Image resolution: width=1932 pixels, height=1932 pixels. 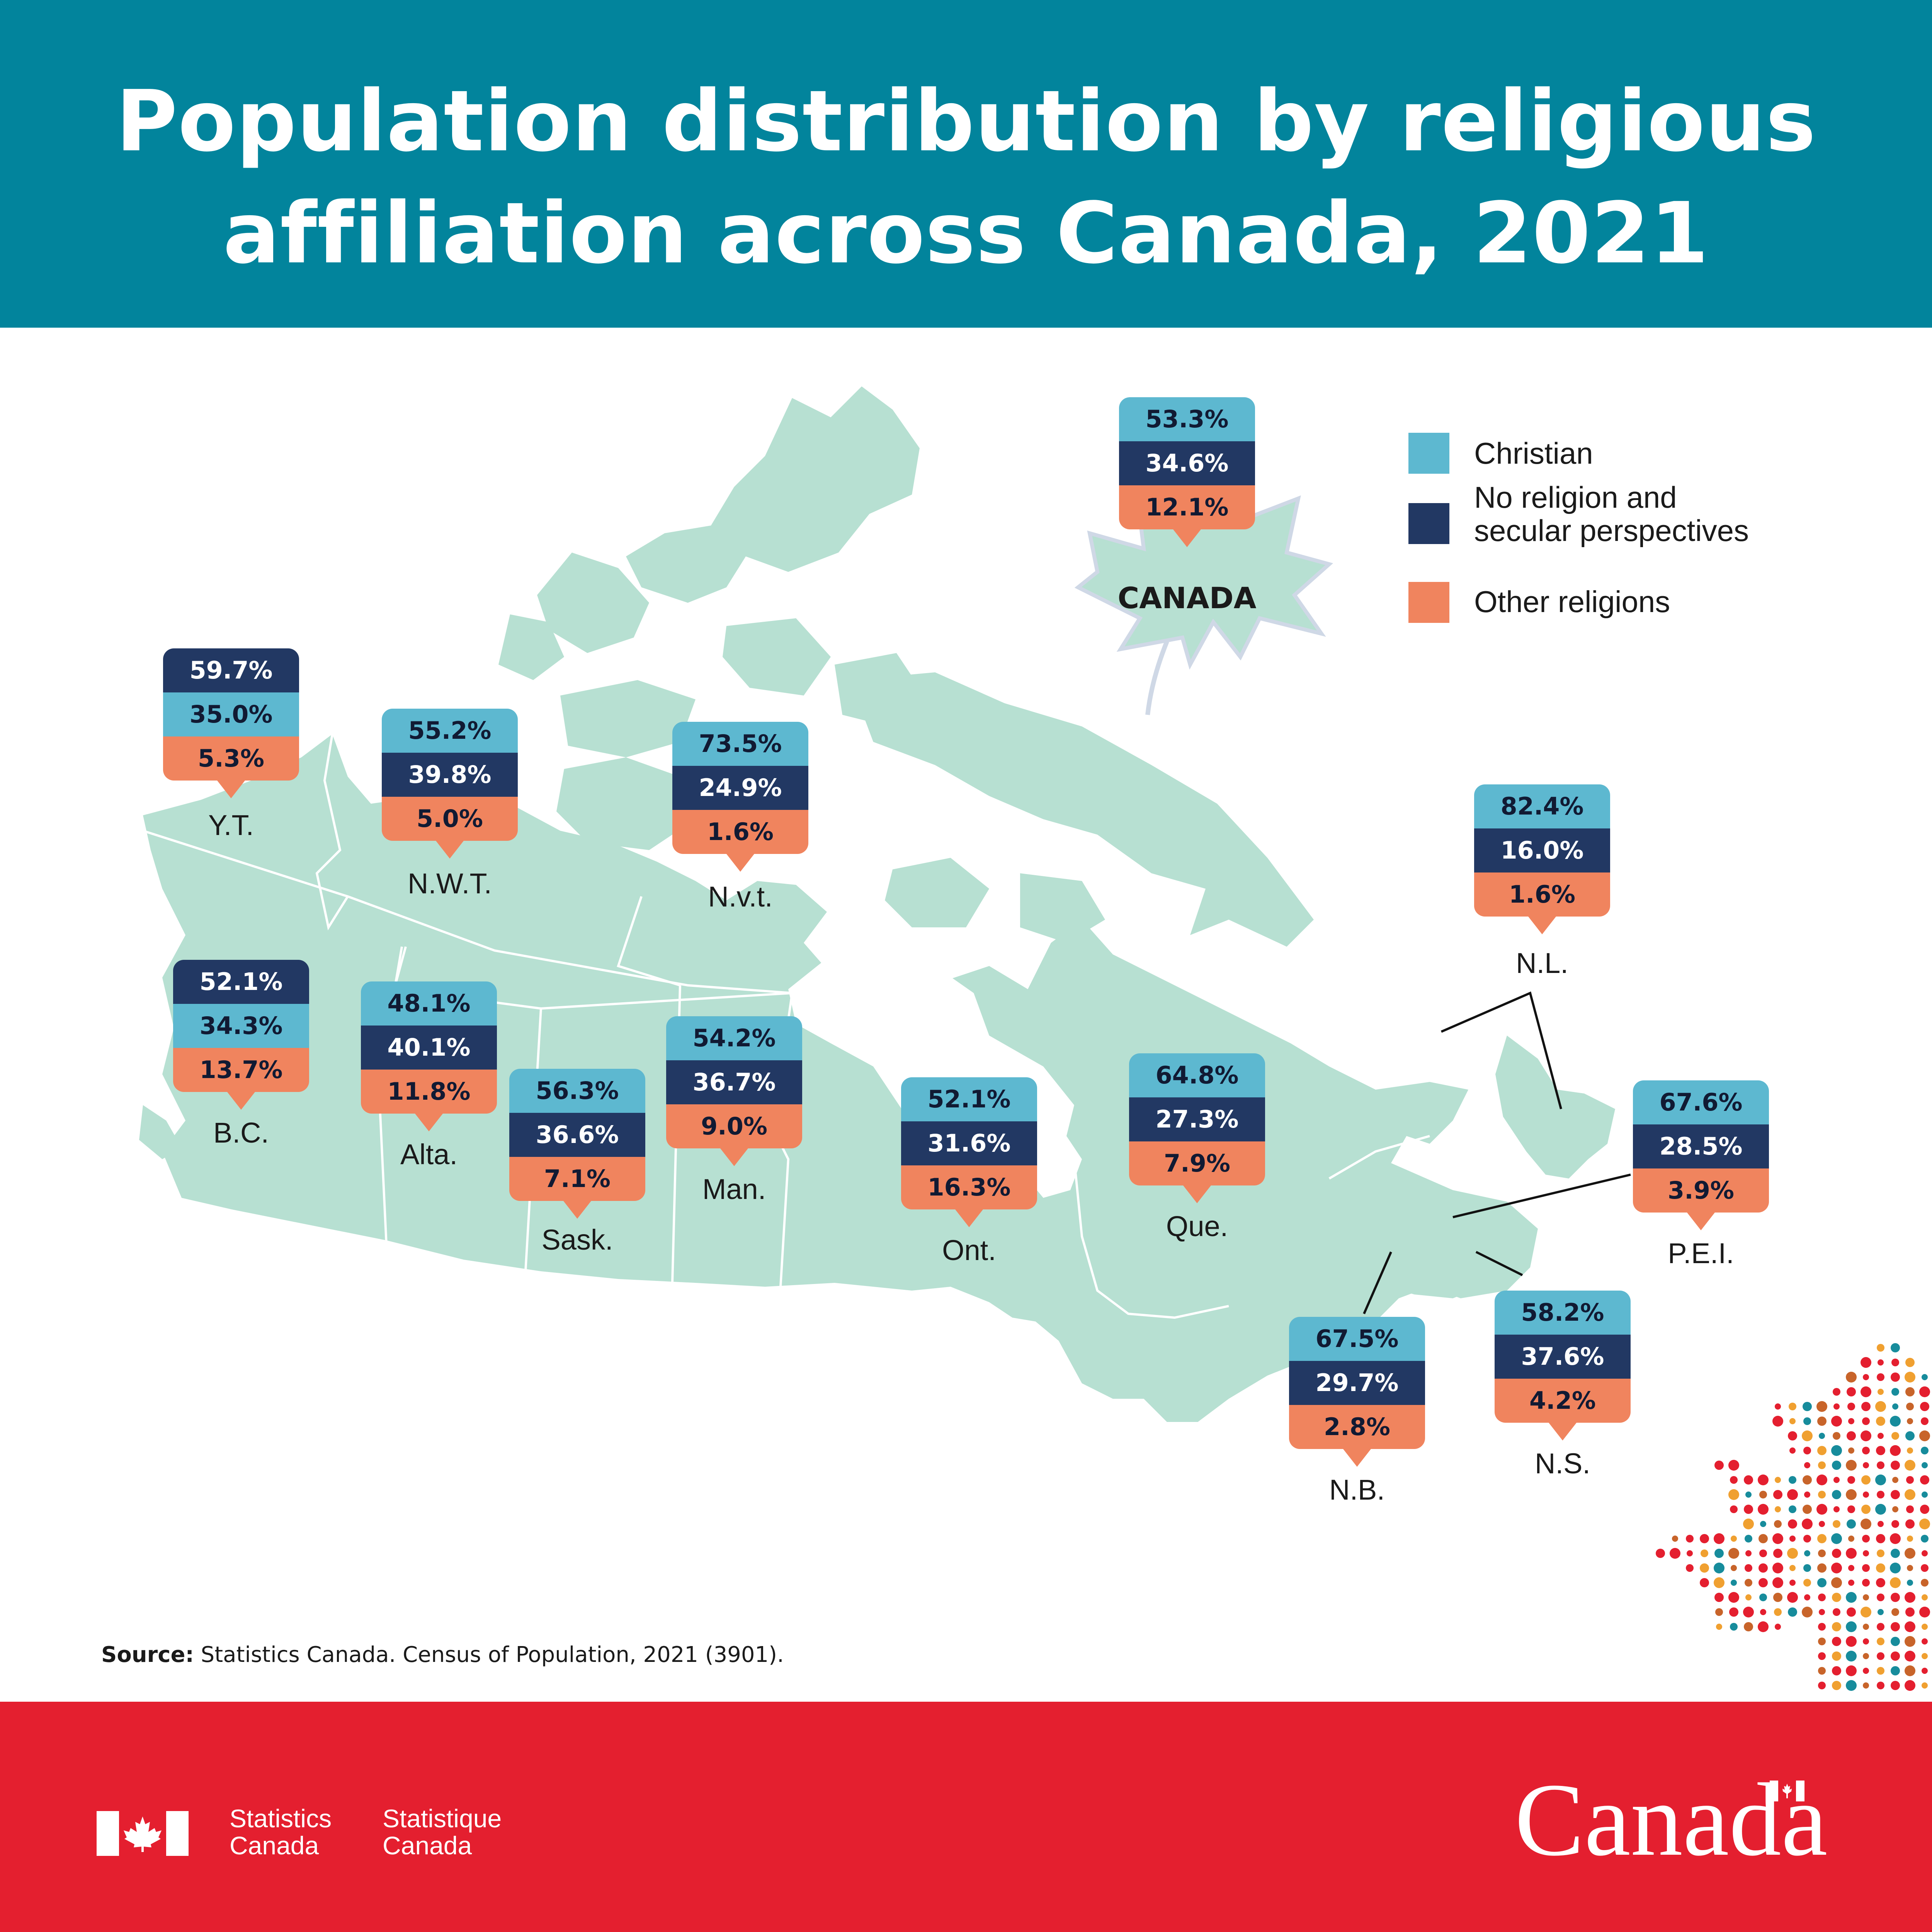 What do you see at coordinates (1157, 677) in the screenshot?
I see `maple-leaf-stem` at bounding box center [1157, 677].